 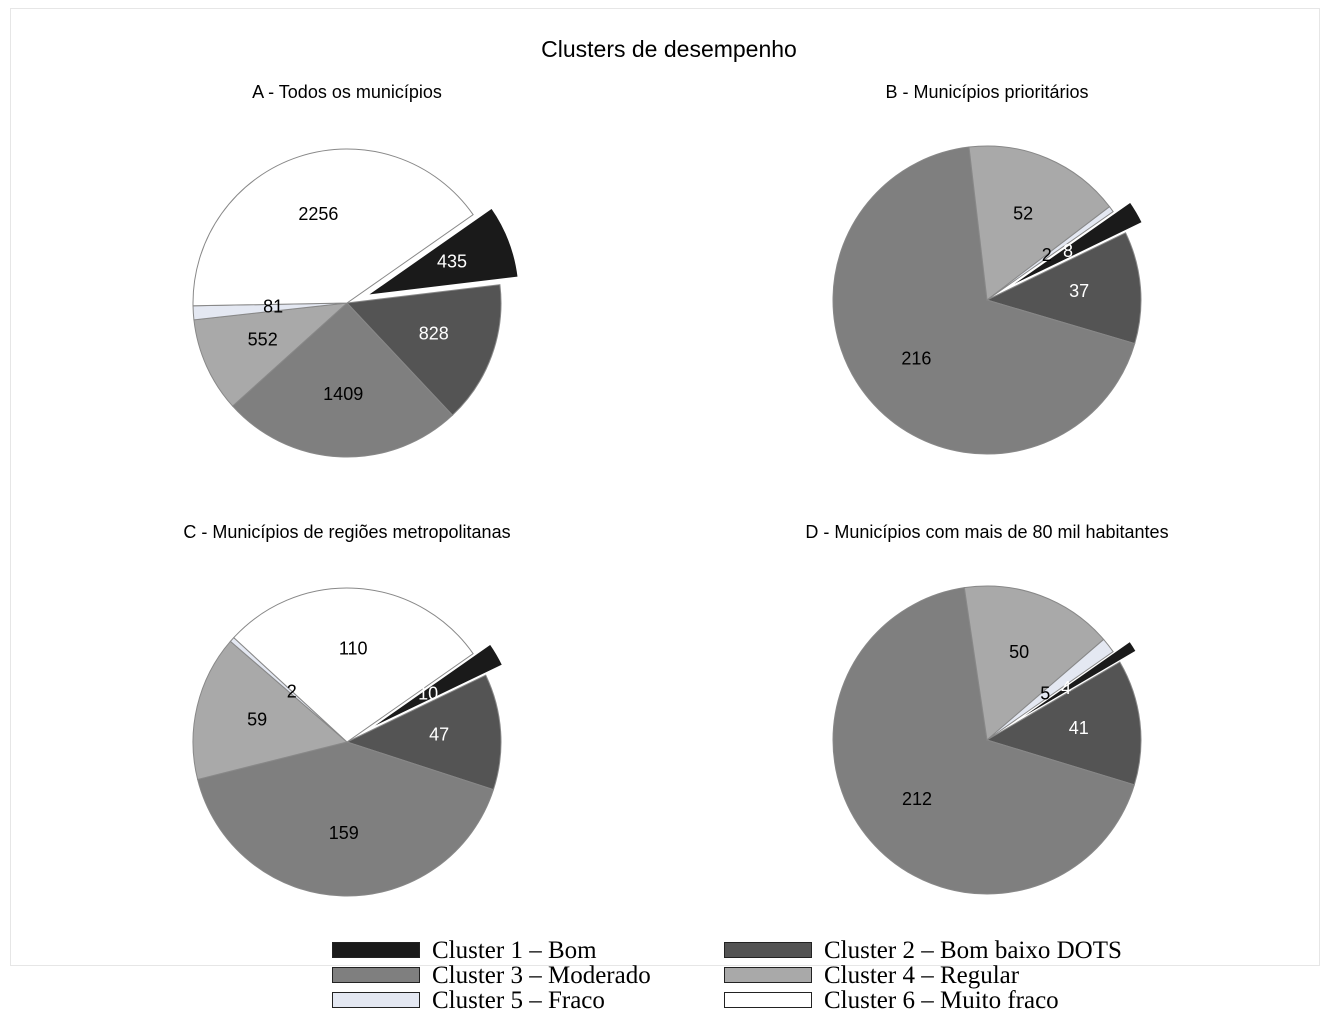 I want to click on pie-chart-b: B - Municípios prioritários 8 37 216 52 2, so click(x=988, y=268).